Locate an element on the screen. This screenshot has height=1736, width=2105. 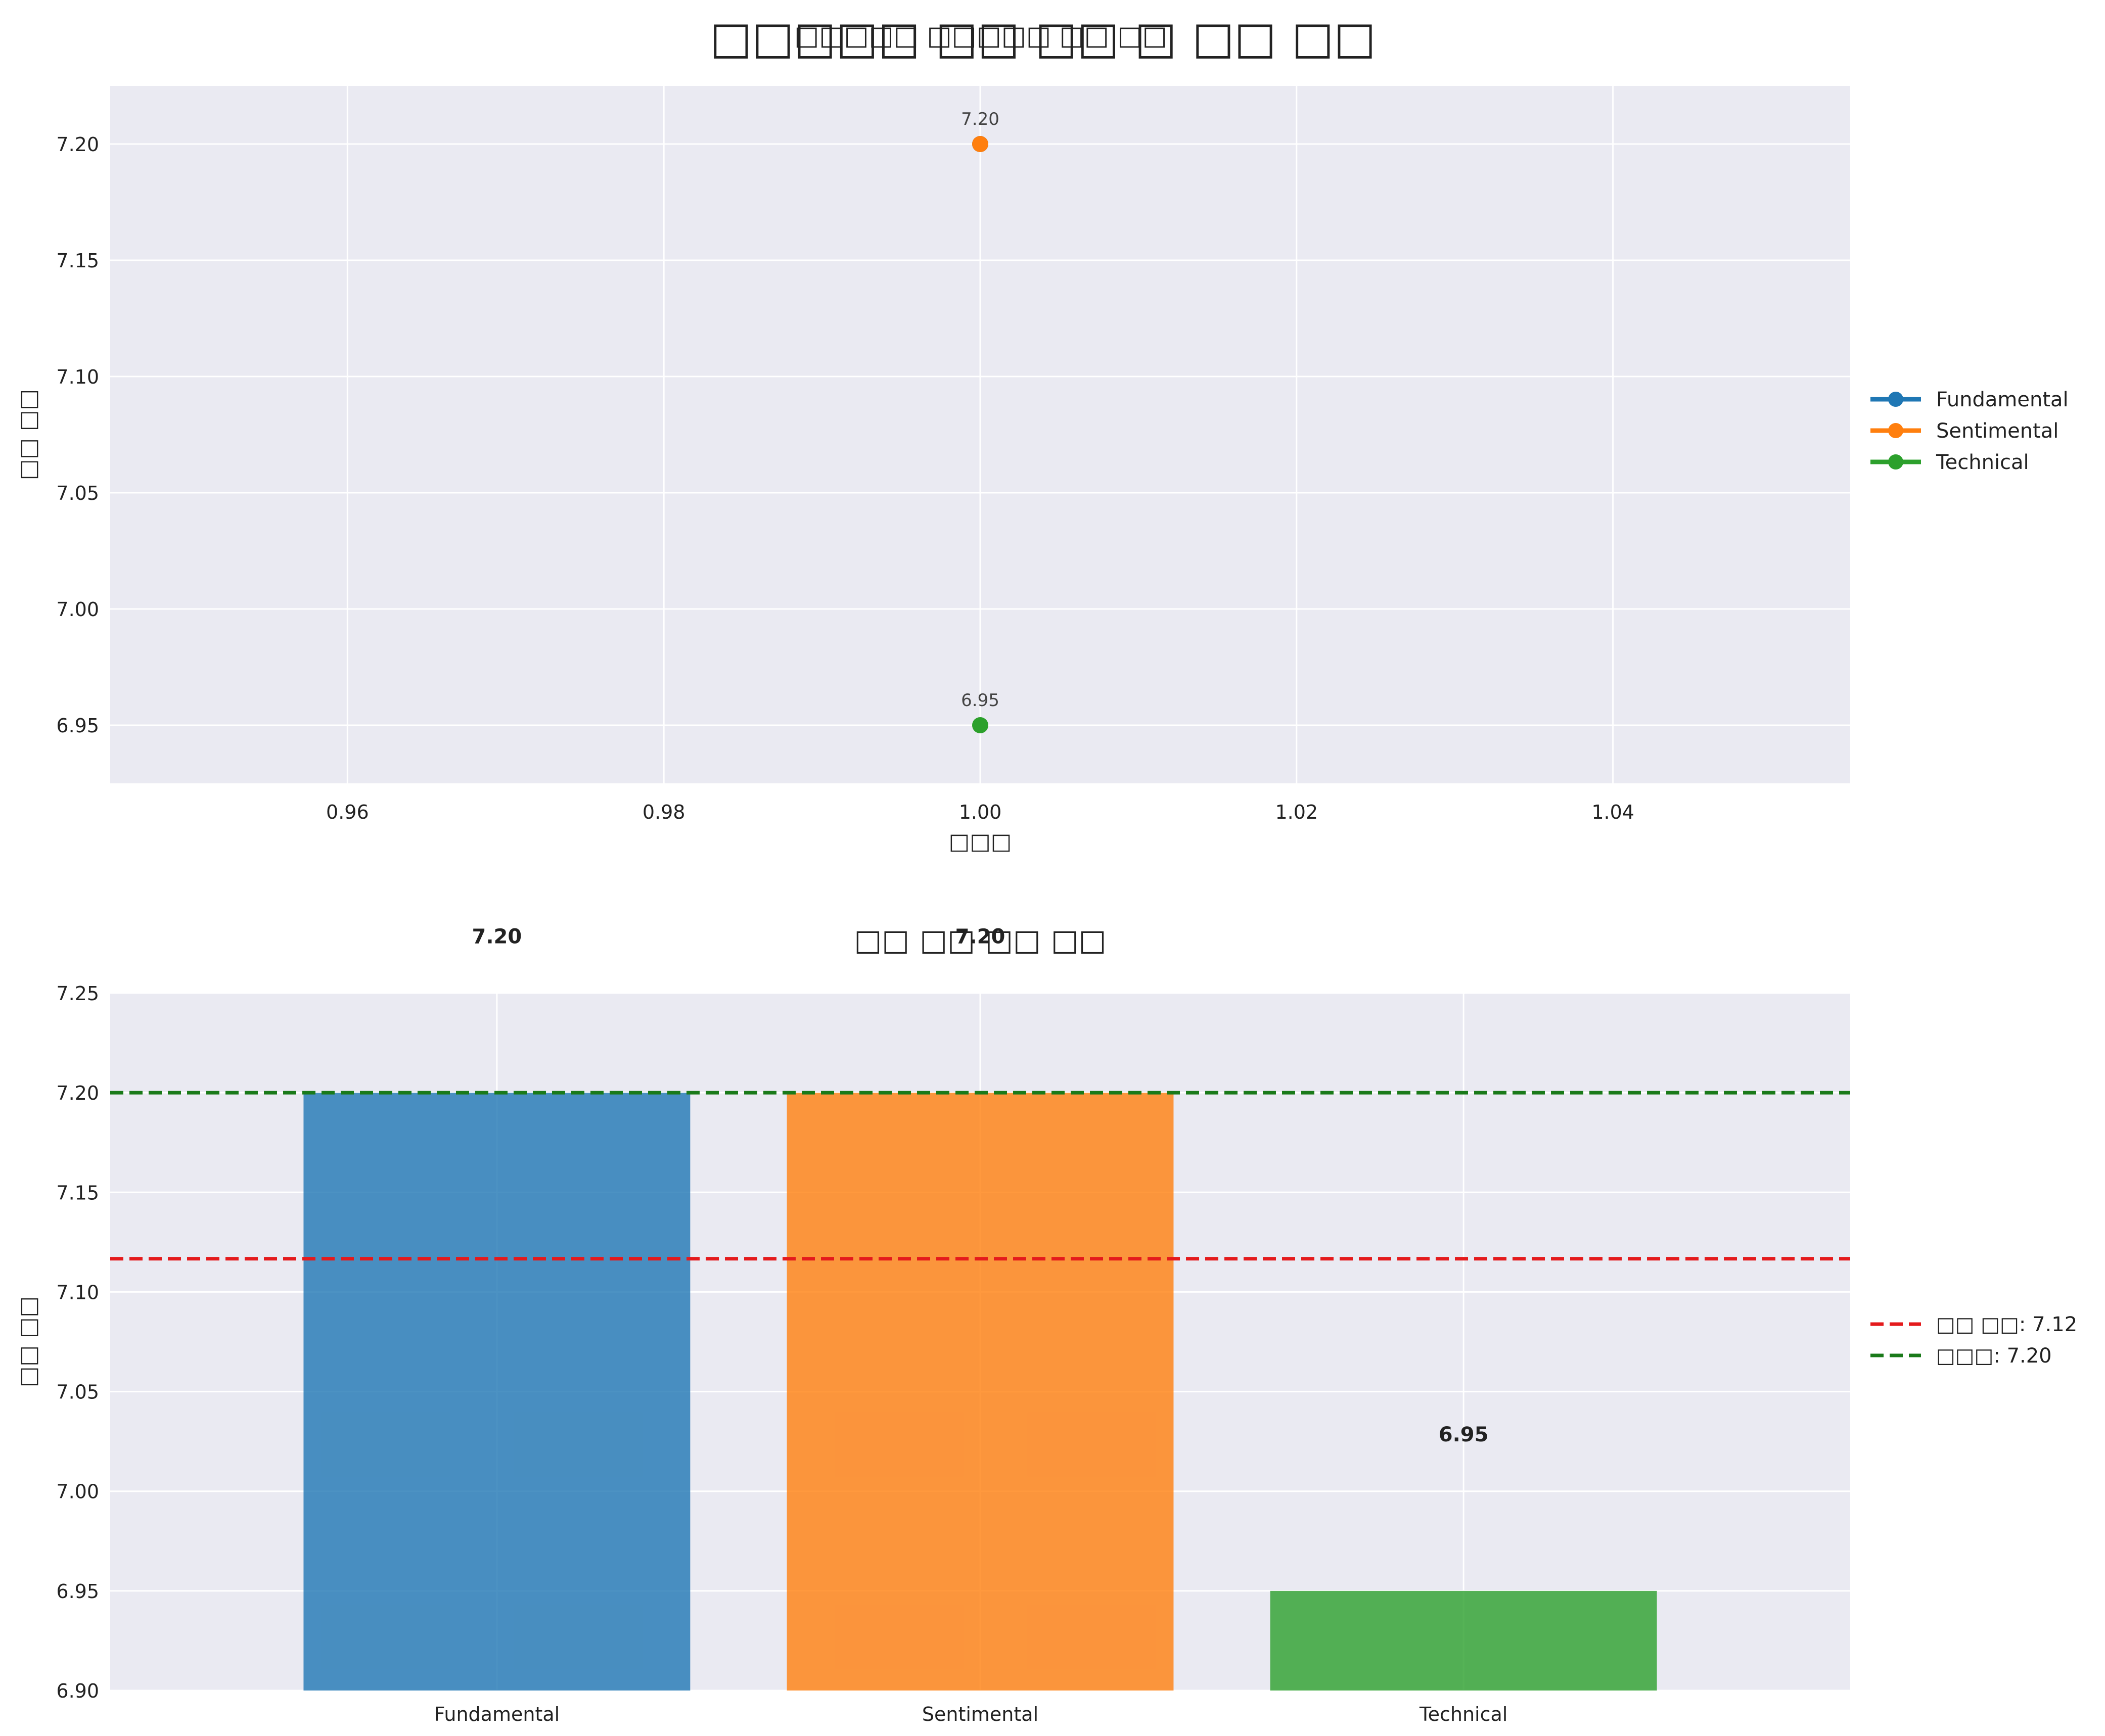
bar-fundamental is located at coordinates (497, 1392).